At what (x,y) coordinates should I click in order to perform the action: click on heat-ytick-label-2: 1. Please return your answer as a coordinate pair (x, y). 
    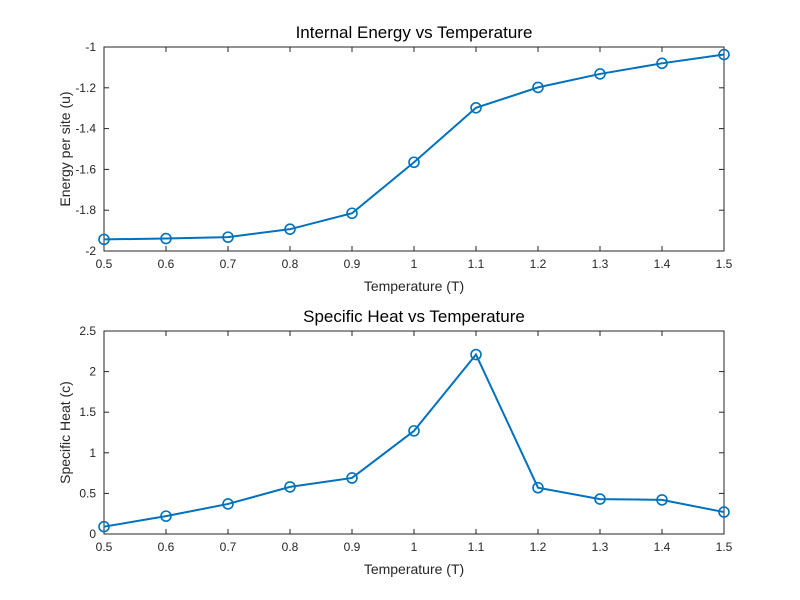
    Looking at the image, I should click on (92, 453).